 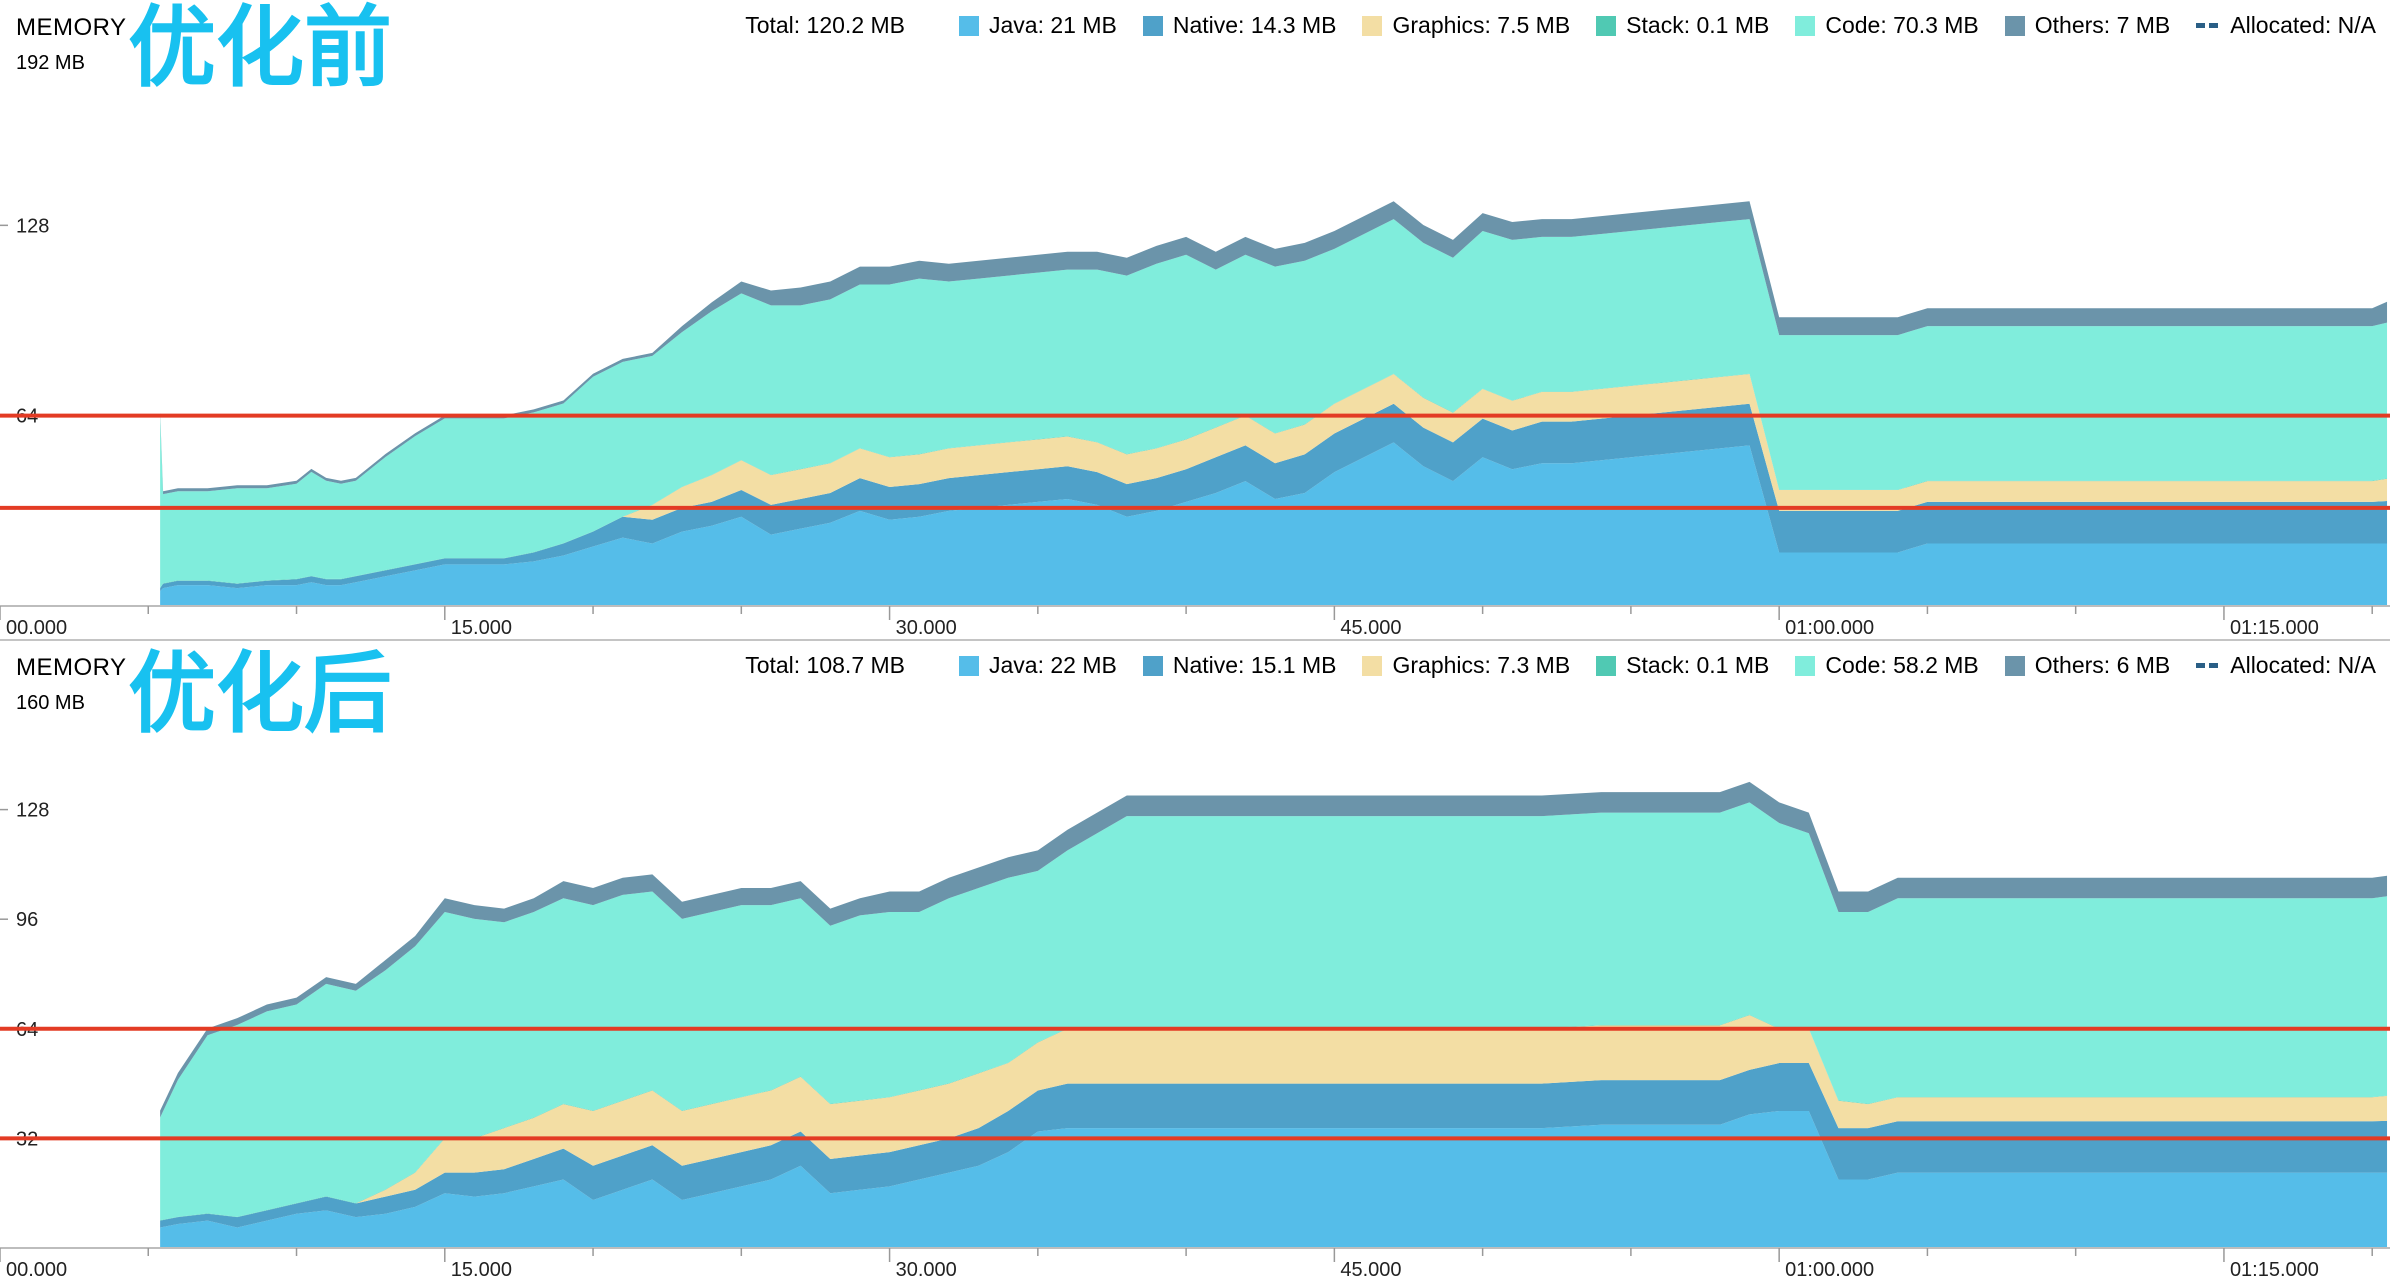 What do you see at coordinates (2102, 665) in the screenshot?
I see `legend-label: Others: 6 MB` at bounding box center [2102, 665].